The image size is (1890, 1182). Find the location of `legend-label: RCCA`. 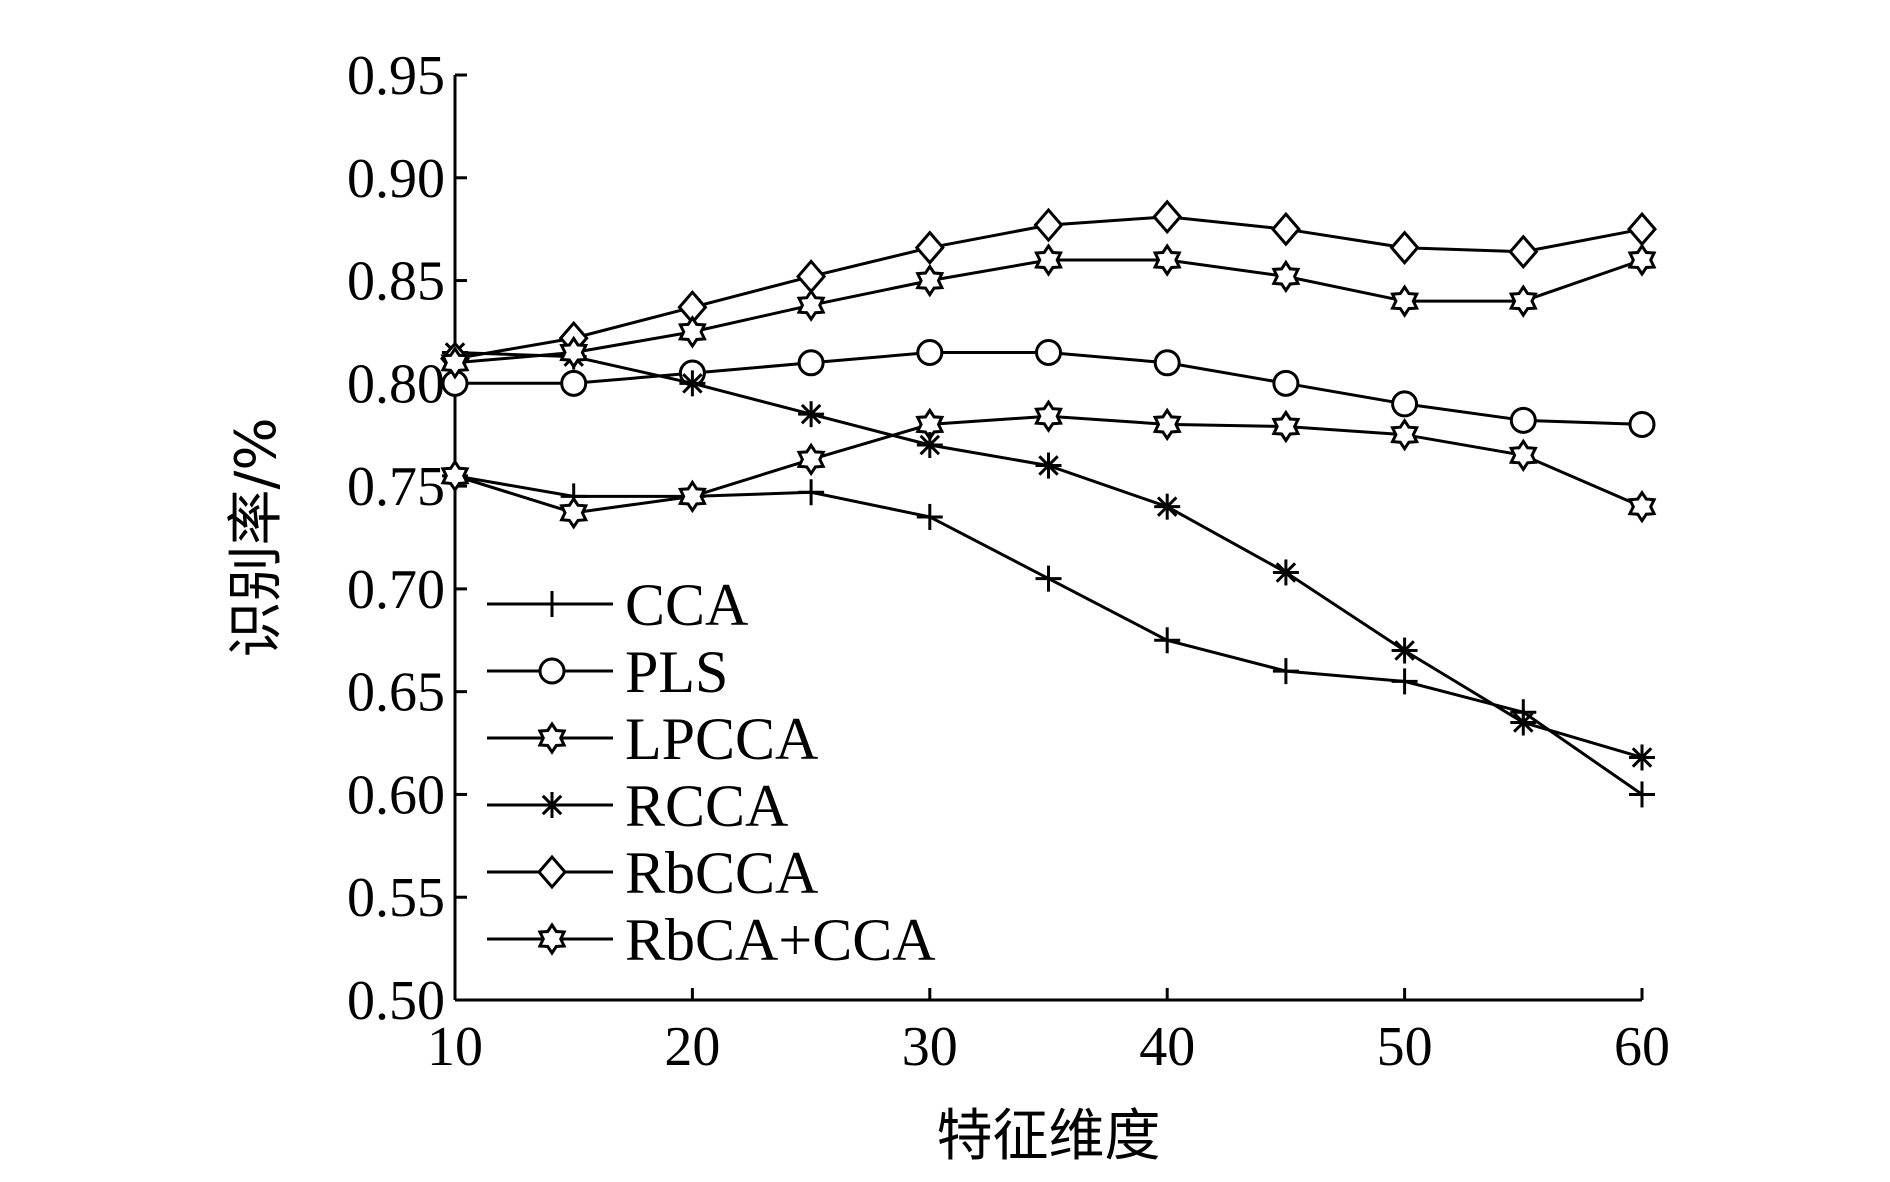

legend-label: RCCA is located at coordinates (706, 806).